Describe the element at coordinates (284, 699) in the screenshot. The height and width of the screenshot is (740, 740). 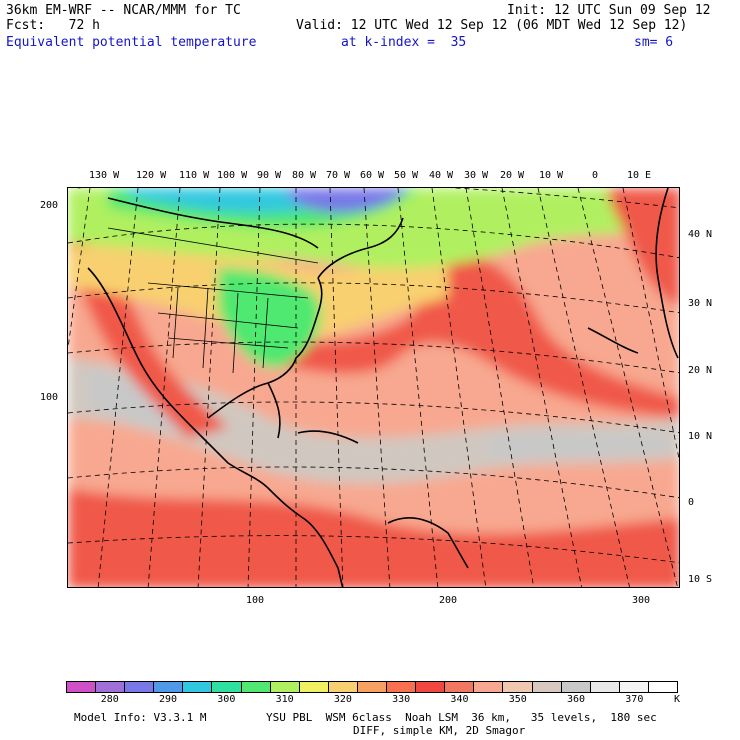
I see `colorbar-label: 310` at that location.